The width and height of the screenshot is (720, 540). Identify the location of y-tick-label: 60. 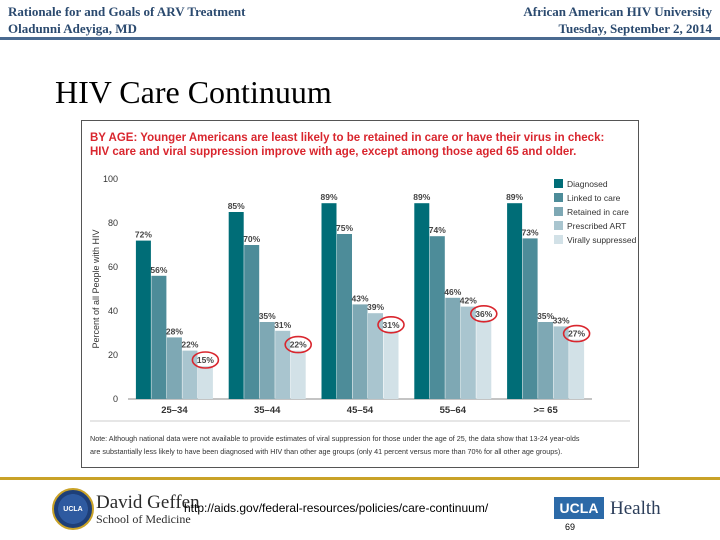
(113, 267).